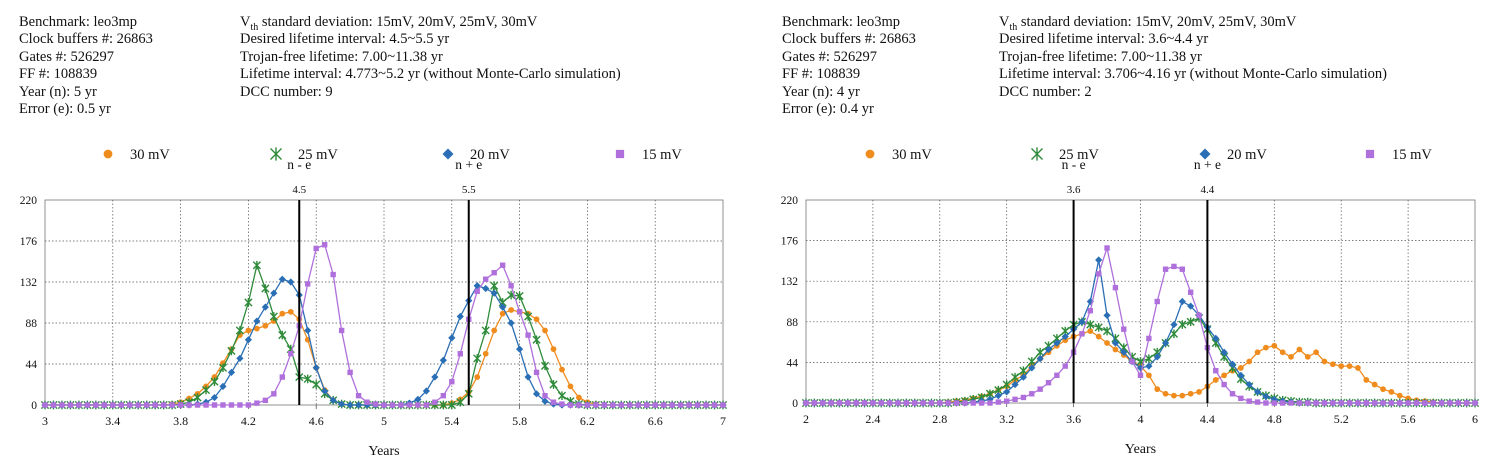 Image resolution: width=1498 pixels, height=466 pixels. I want to click on legend-item: 30 mV, so click(136, 155).